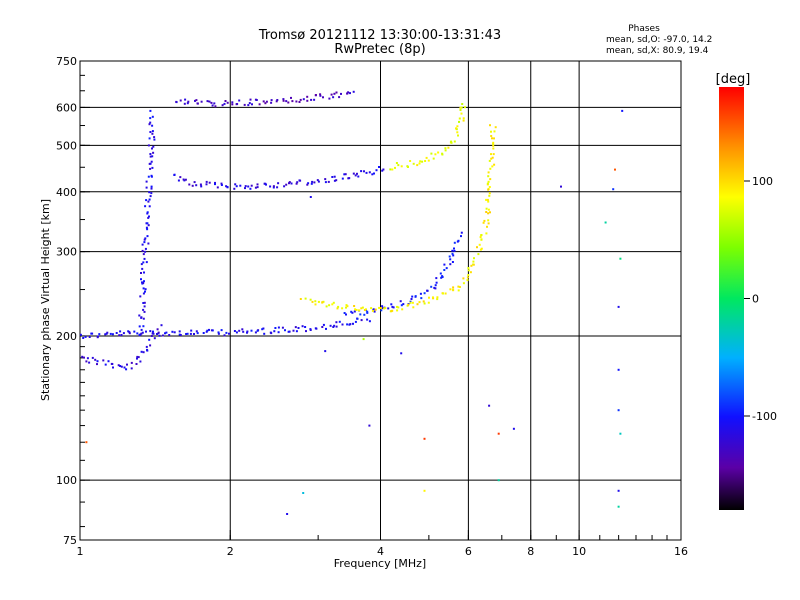 The image size is (800, 600). What do you see at coordinates (681, 551) in the screenshot?
I see `x-tick-label: 16` at bounding box center [681, 551].